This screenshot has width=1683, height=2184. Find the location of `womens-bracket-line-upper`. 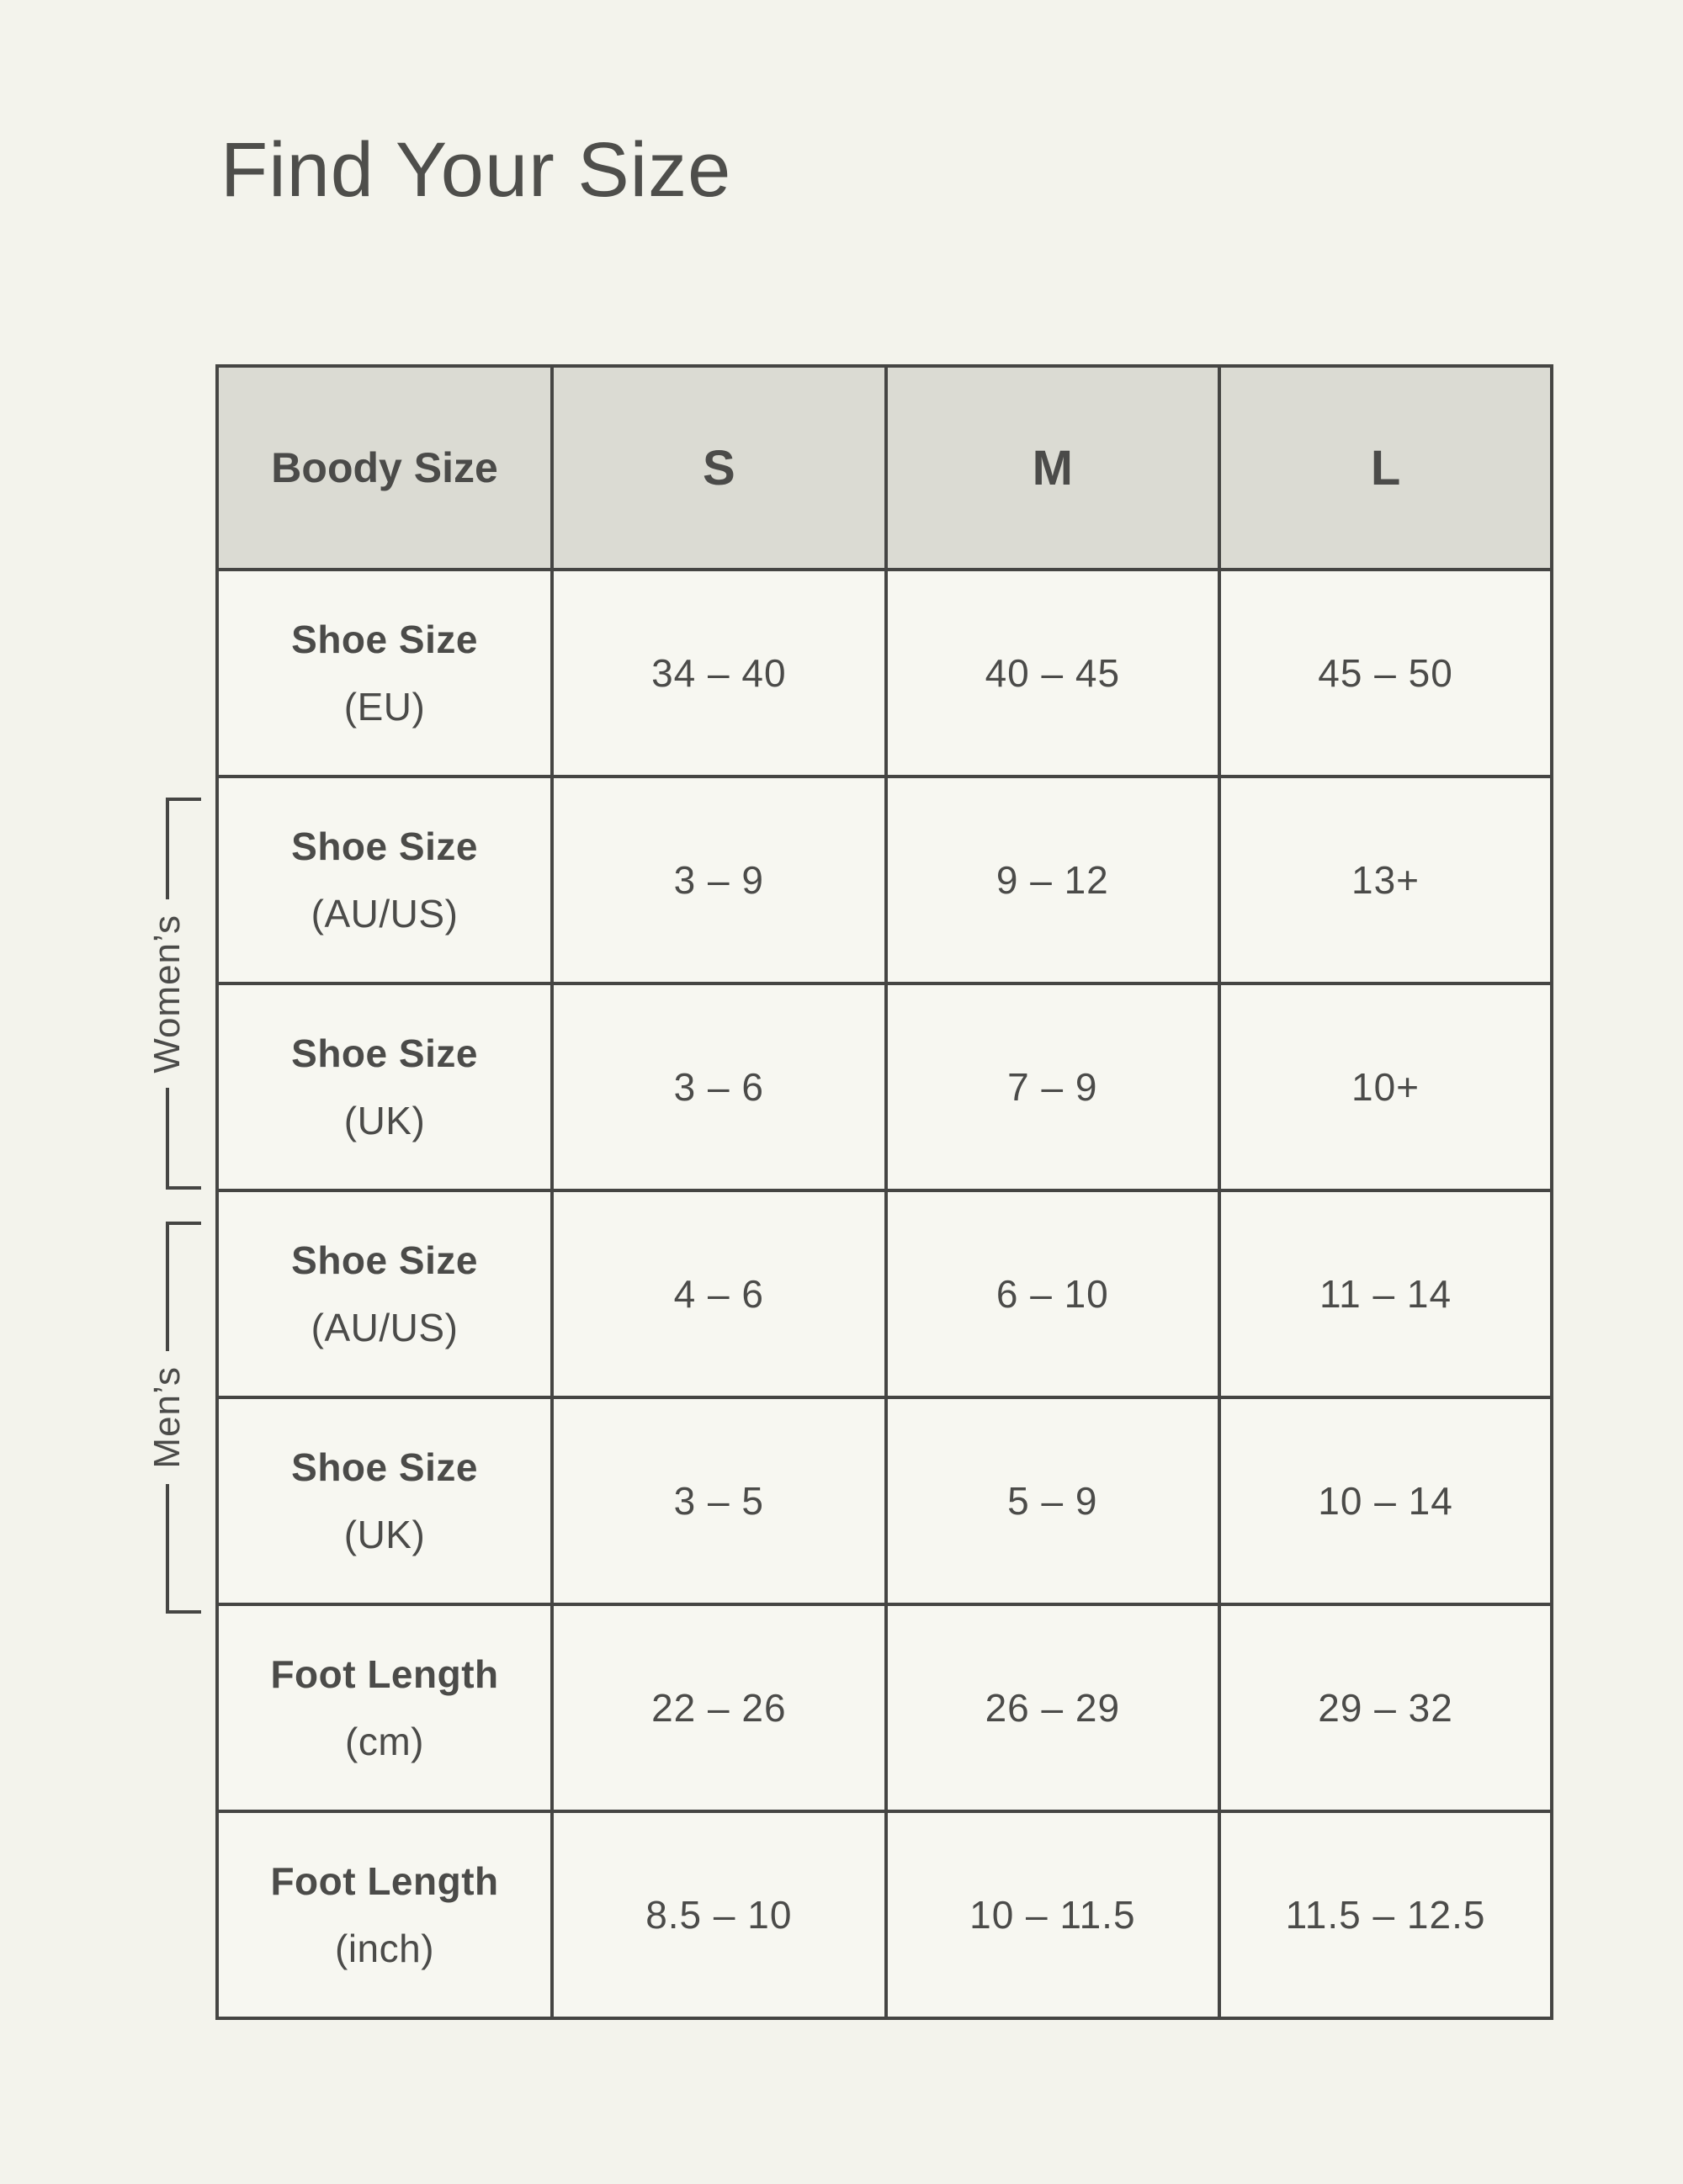

womens-bracket-line-upper is located at coordinates (167, 850).